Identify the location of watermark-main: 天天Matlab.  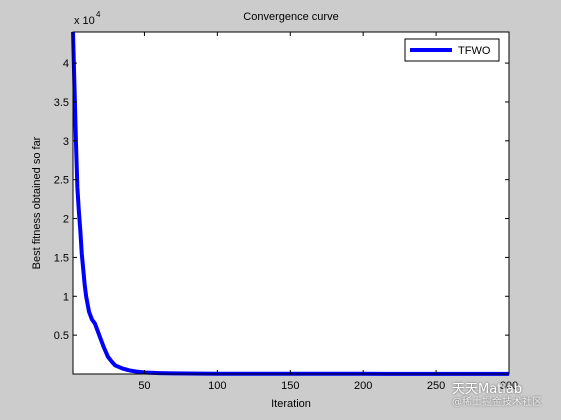
(487, 389).